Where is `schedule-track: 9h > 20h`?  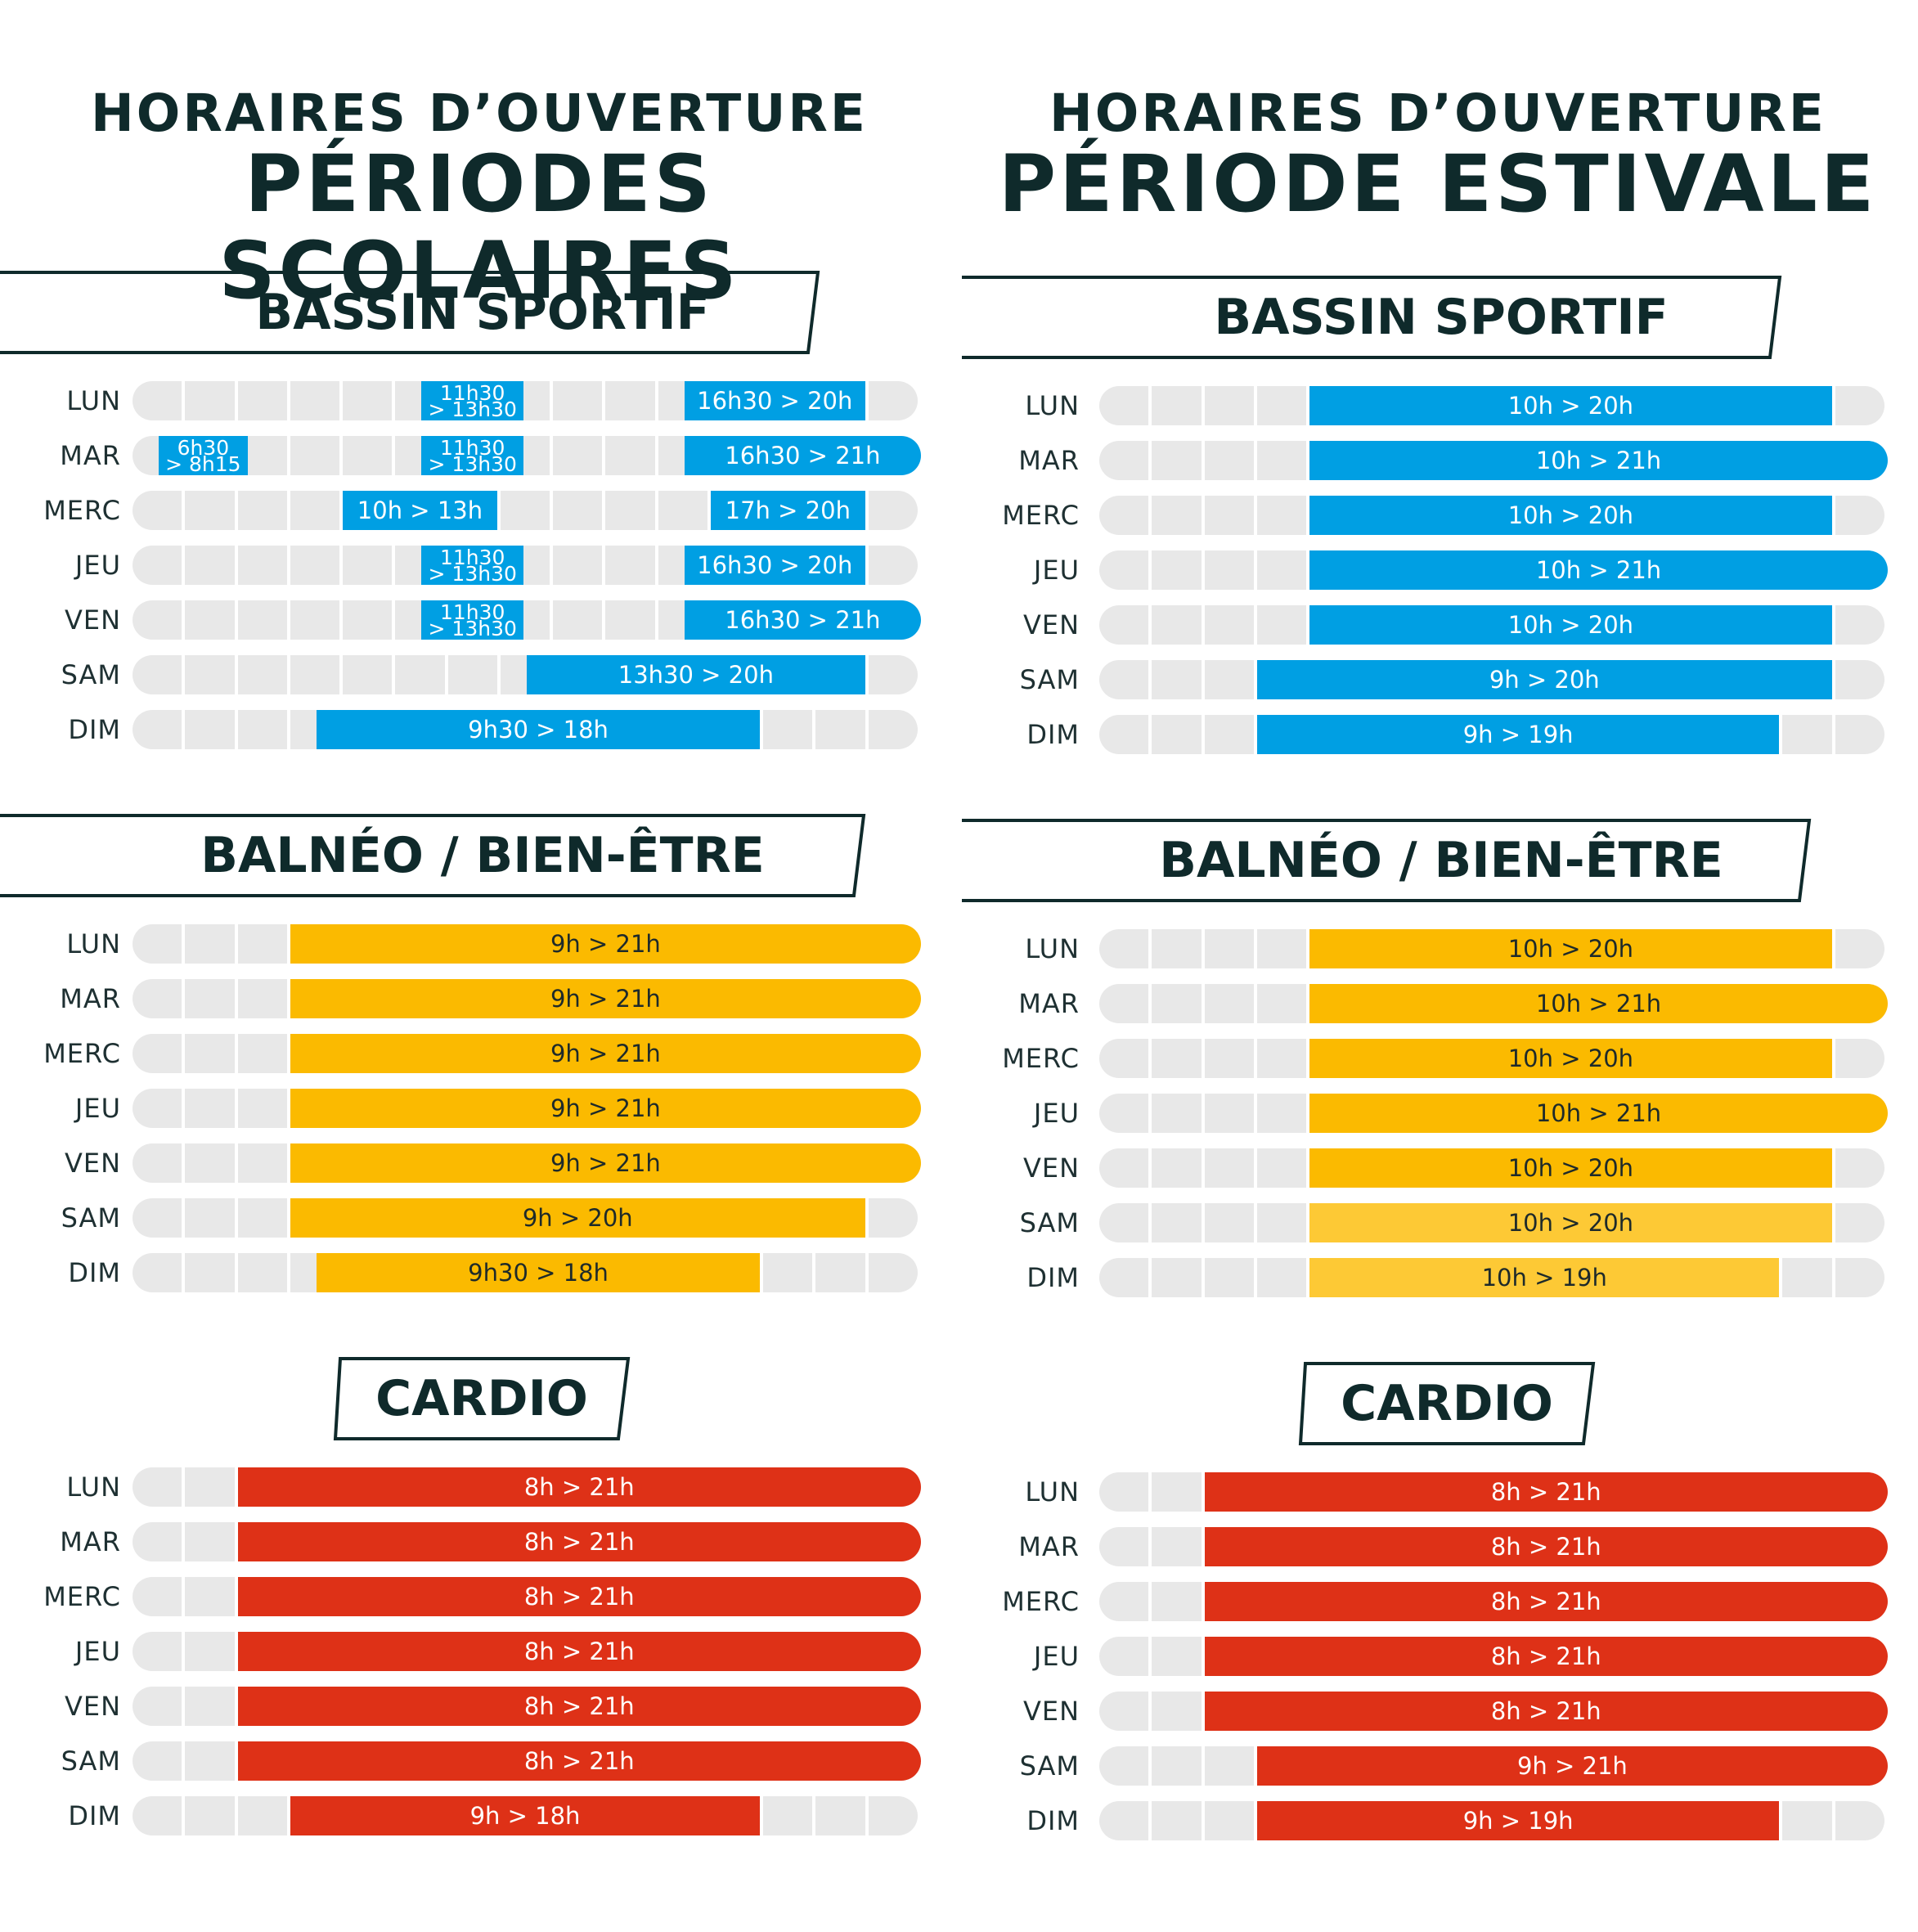 schedule-track: 9h > 20h is located at coordinates (1493, 680).